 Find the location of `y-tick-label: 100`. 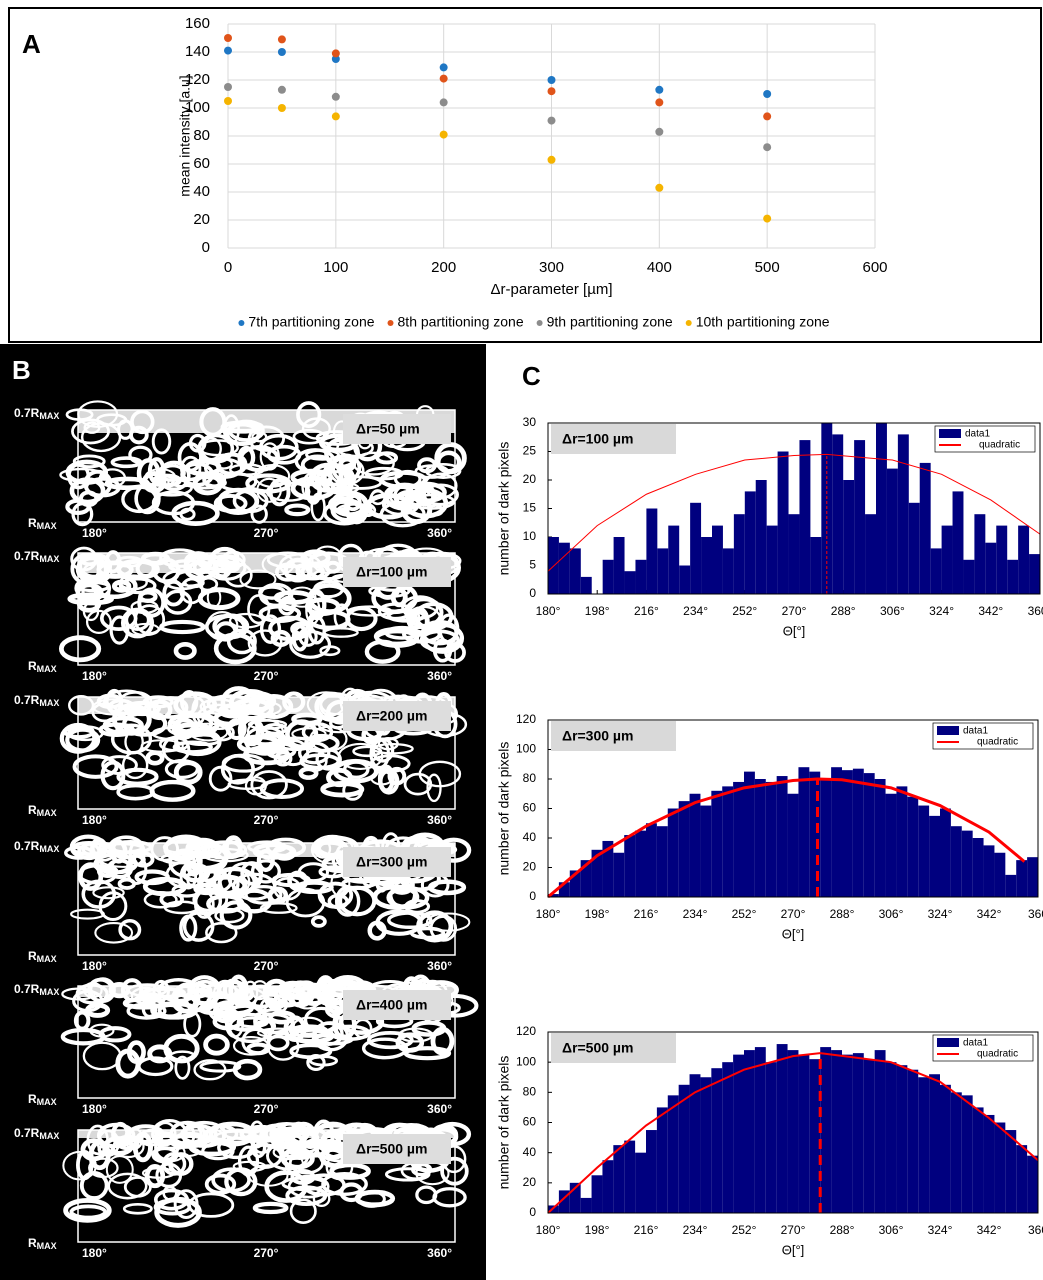

y-tick-label: 100 is located at coordinates (526, 749).